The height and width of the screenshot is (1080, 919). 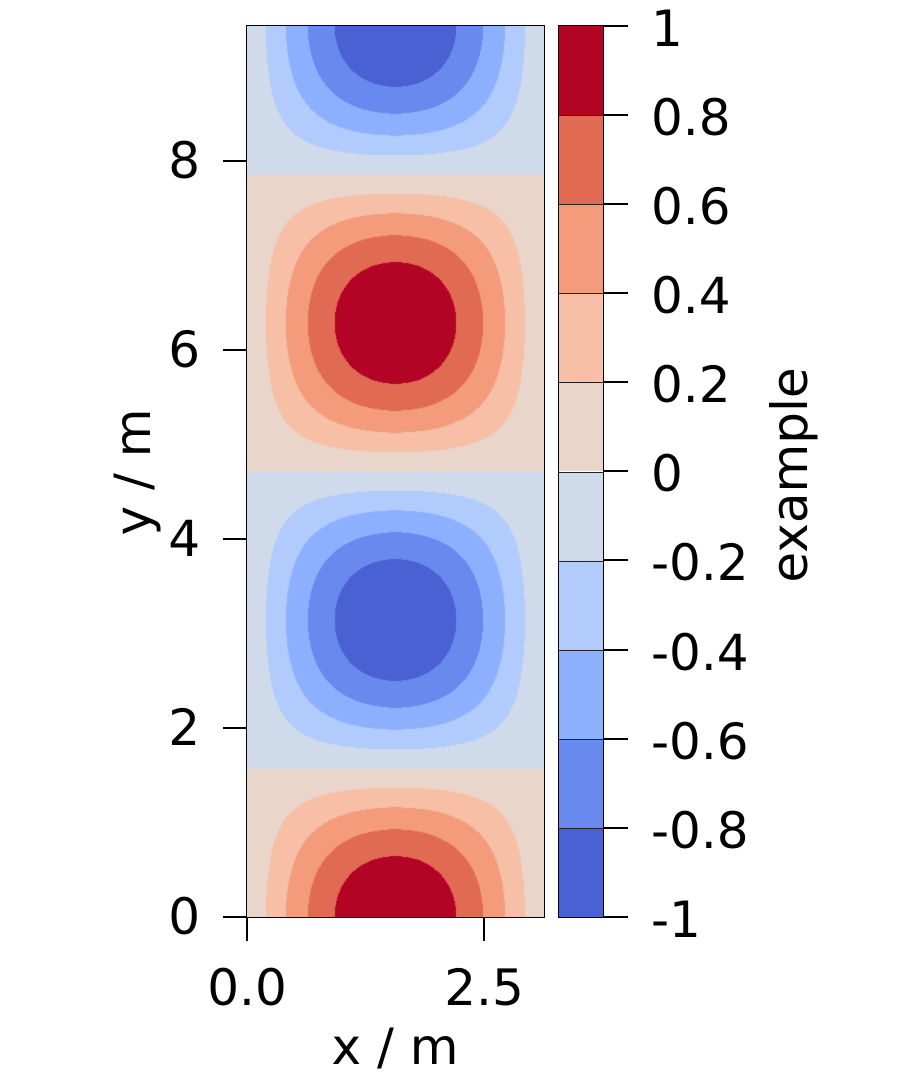 I want to click on cbar-tick-label: -0.8, so click(x=700, y=831).